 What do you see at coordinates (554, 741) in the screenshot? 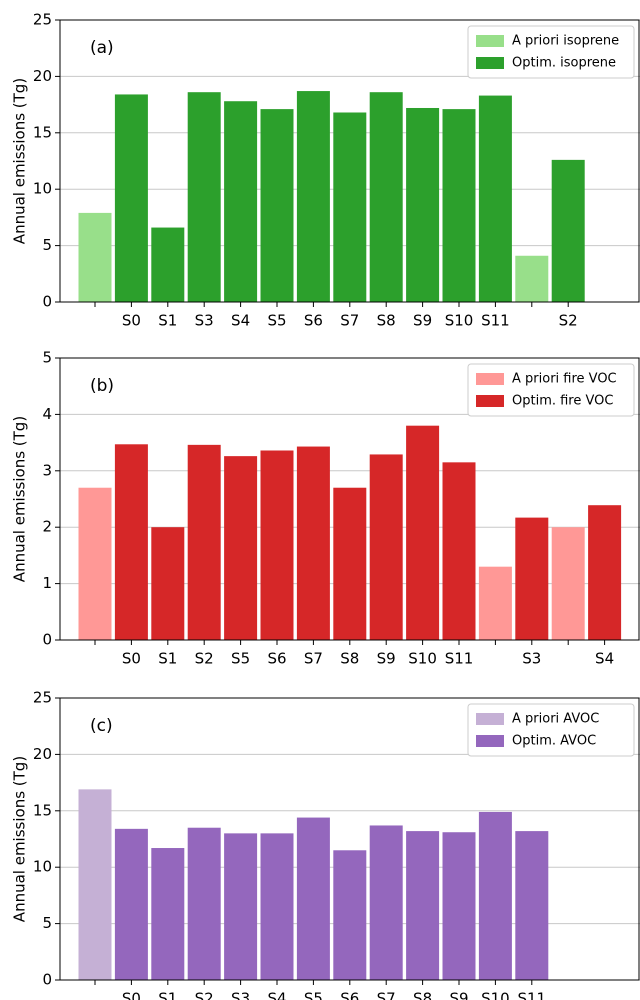
I see `legend-label: Optim. AVOC` at bounding box center [554, 741].